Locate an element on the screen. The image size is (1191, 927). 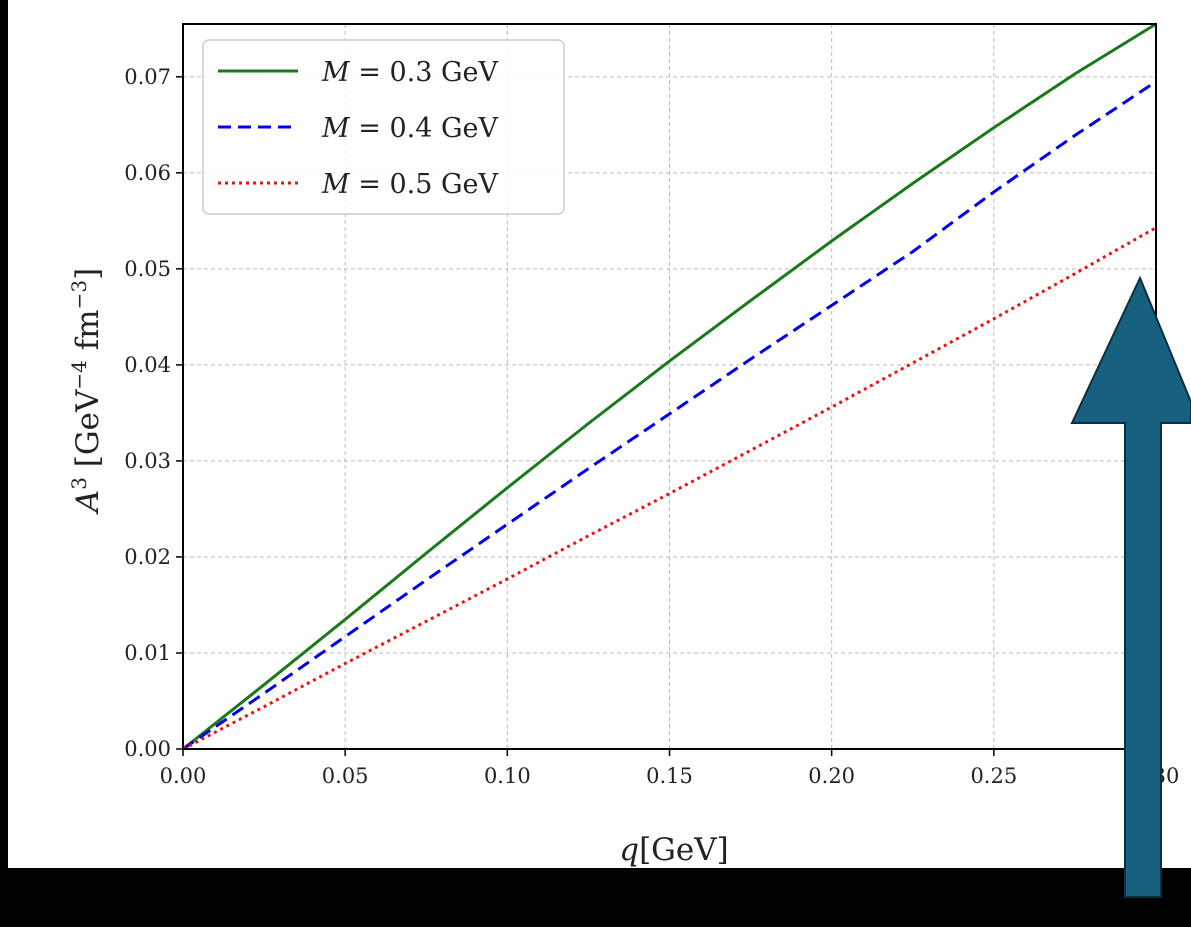
legend-label-m05: M = 0.5 GeV is located at coordinates (410, 184).